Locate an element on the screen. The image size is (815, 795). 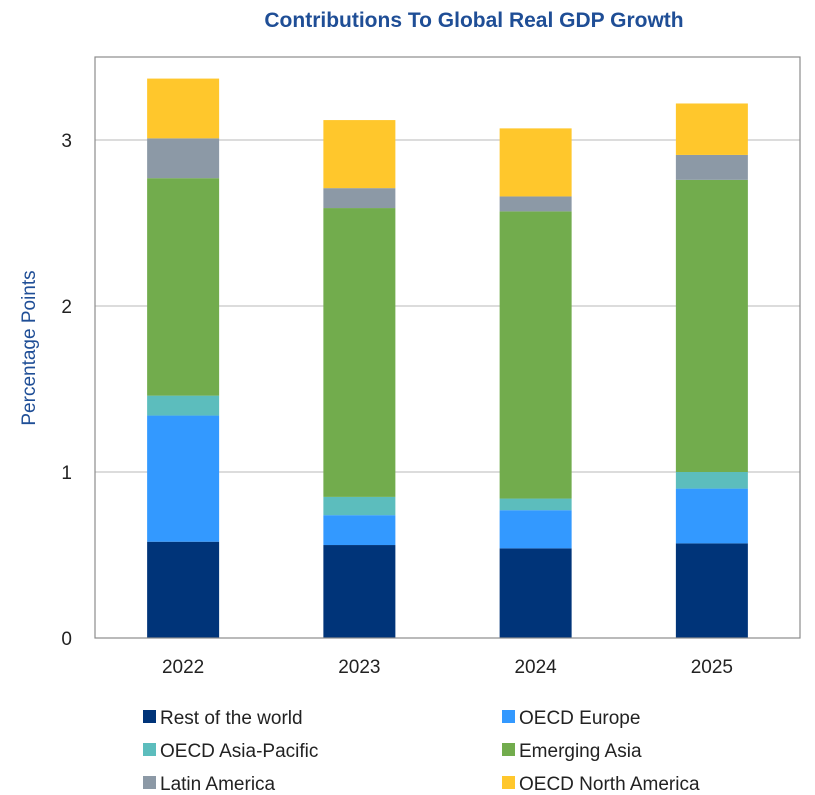
x-tick-label: 2025 is located at coordinates (712, 667).